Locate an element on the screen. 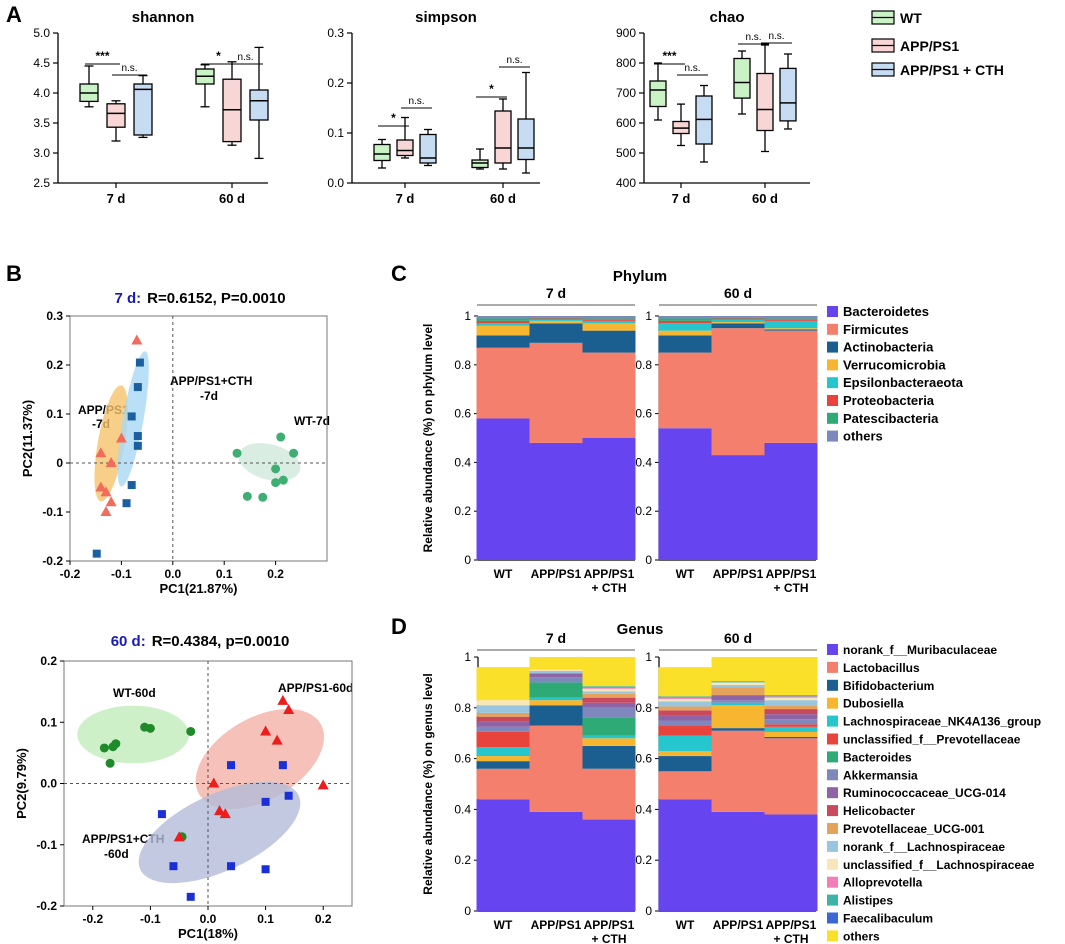 This screenshot has height=944, width=1065. bar-segment-norank-f-lachnospiraceae is located at coordinates (685, 704).